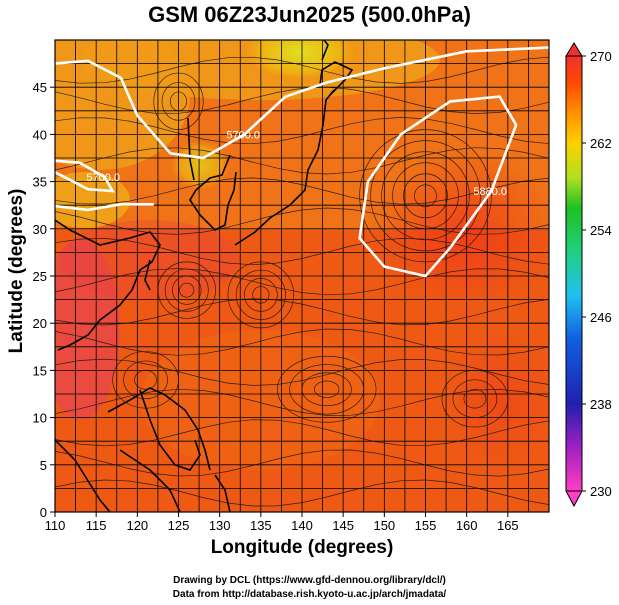 The width and height of the screenshot is (619, 605). I want to click on colorbar-tick-label: 246, so click(601, 317).